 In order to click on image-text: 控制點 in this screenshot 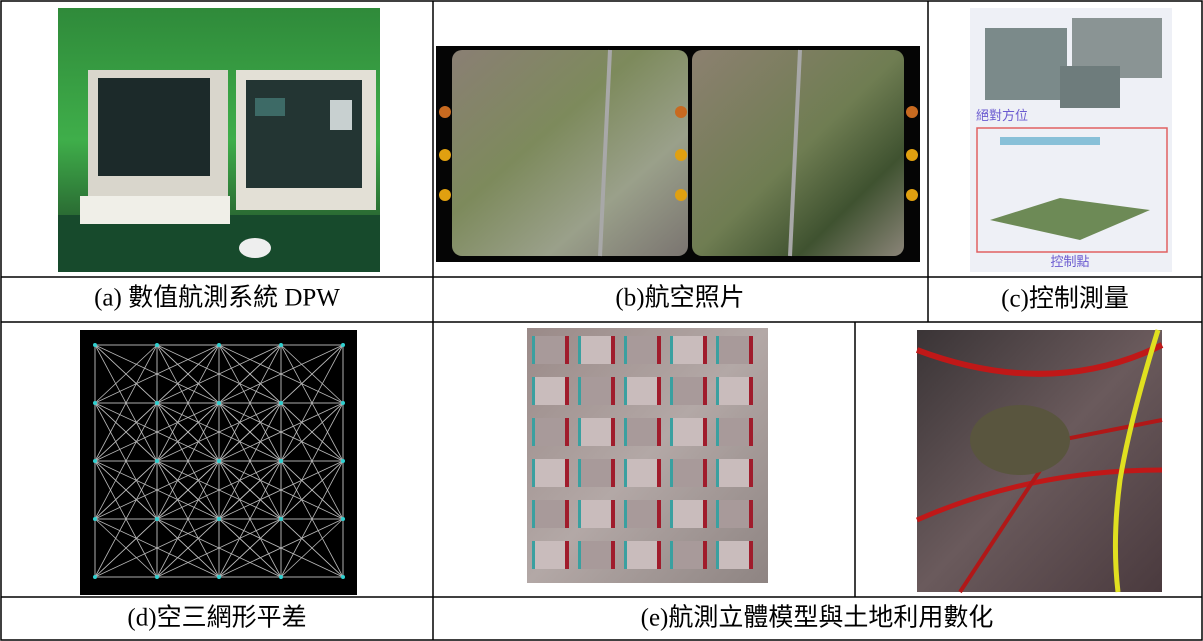, I will do `click(1069, 261)`.